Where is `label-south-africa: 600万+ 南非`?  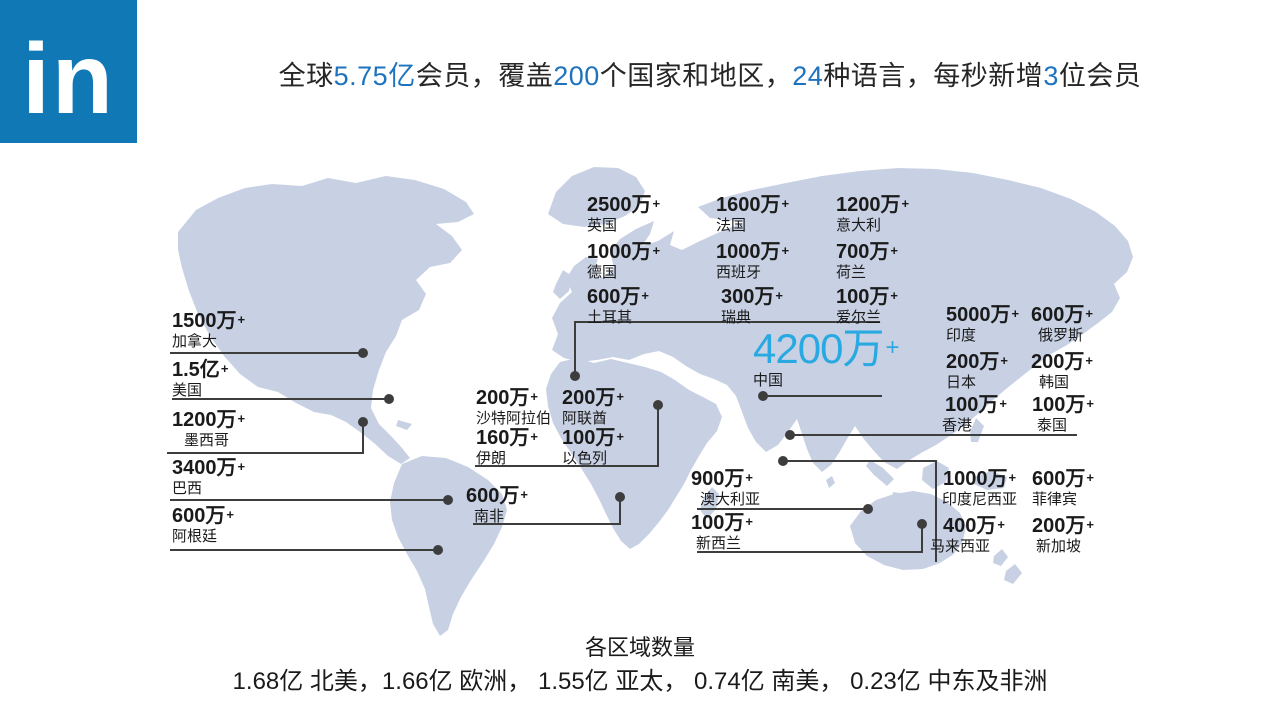 label-south-africa: 600万+ 南非 is located at coordinates (497, 504).